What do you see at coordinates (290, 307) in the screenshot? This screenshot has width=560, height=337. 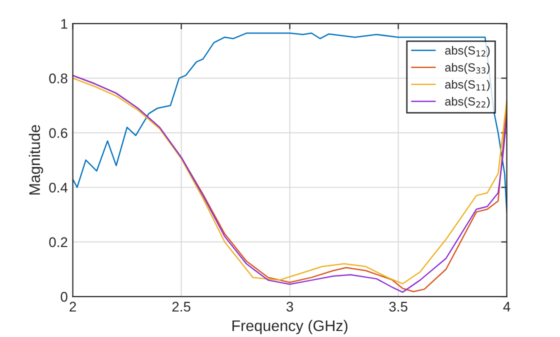 I see `x-tick-label: 3` at bounding box center [290, 307].